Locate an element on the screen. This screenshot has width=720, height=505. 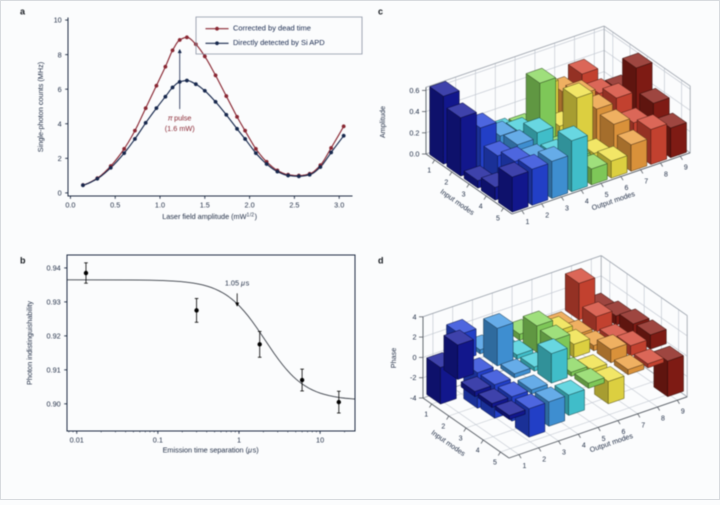
svg-text: -4 is located at coordinates (413, 398).